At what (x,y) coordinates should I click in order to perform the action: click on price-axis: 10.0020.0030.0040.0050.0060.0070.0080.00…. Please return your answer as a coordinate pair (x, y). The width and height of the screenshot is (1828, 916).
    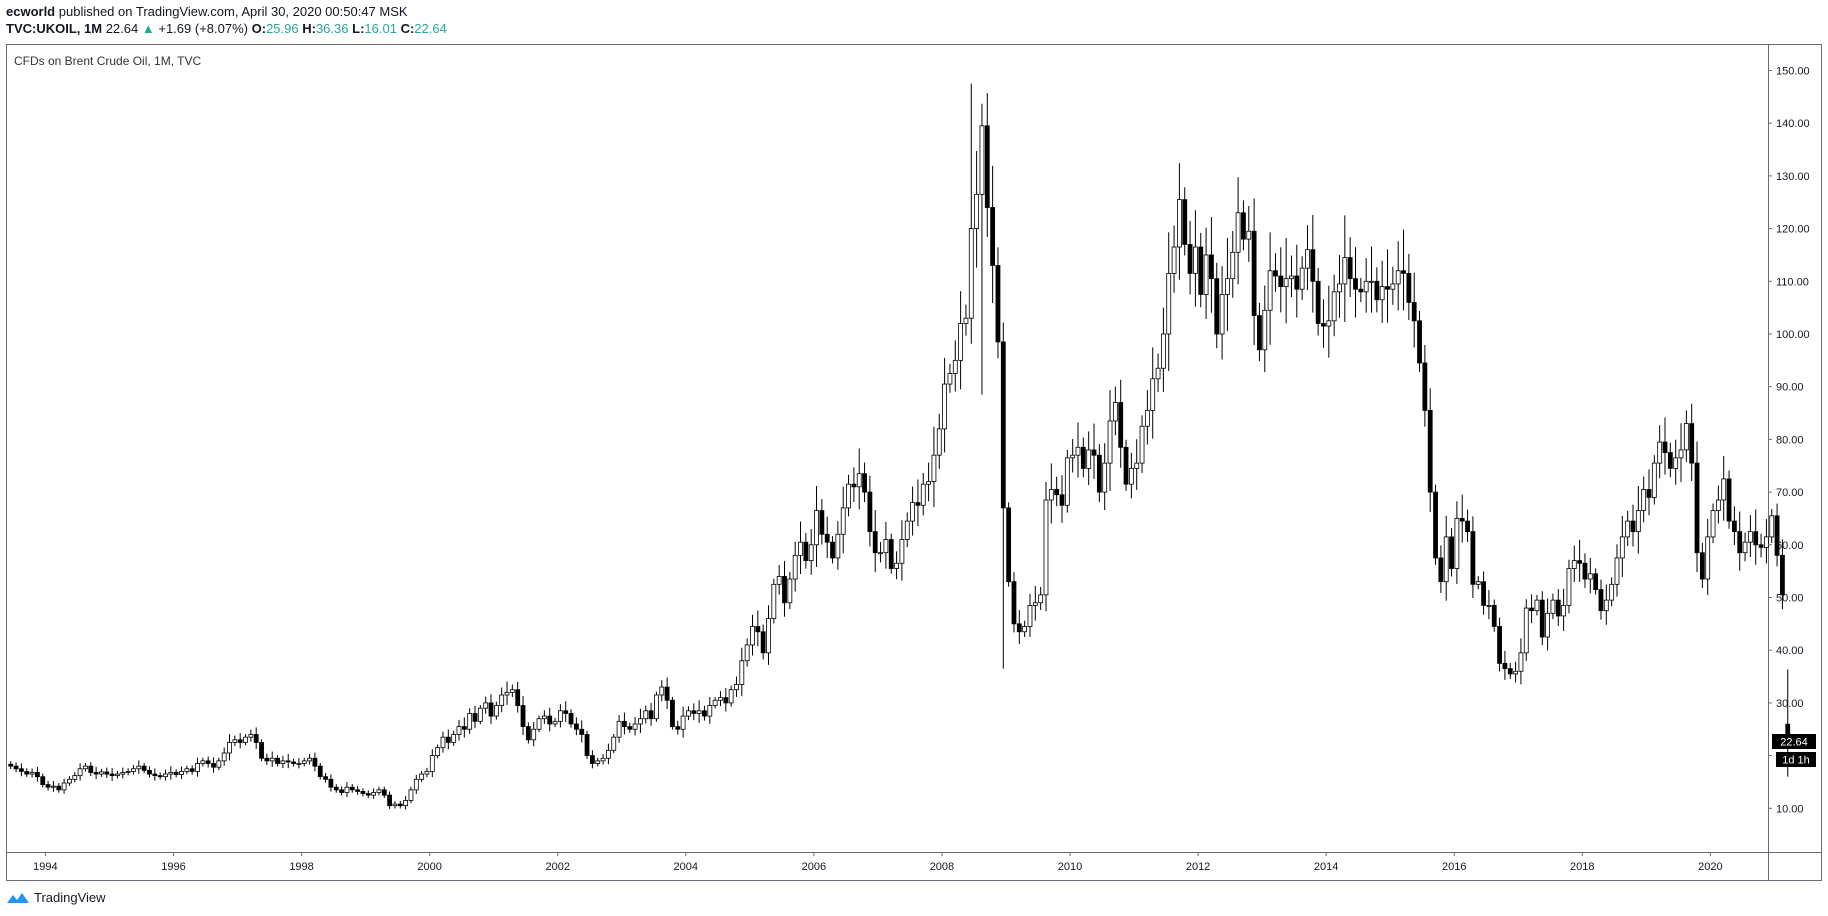
    Looking at the image, I should click on (1789, 441).